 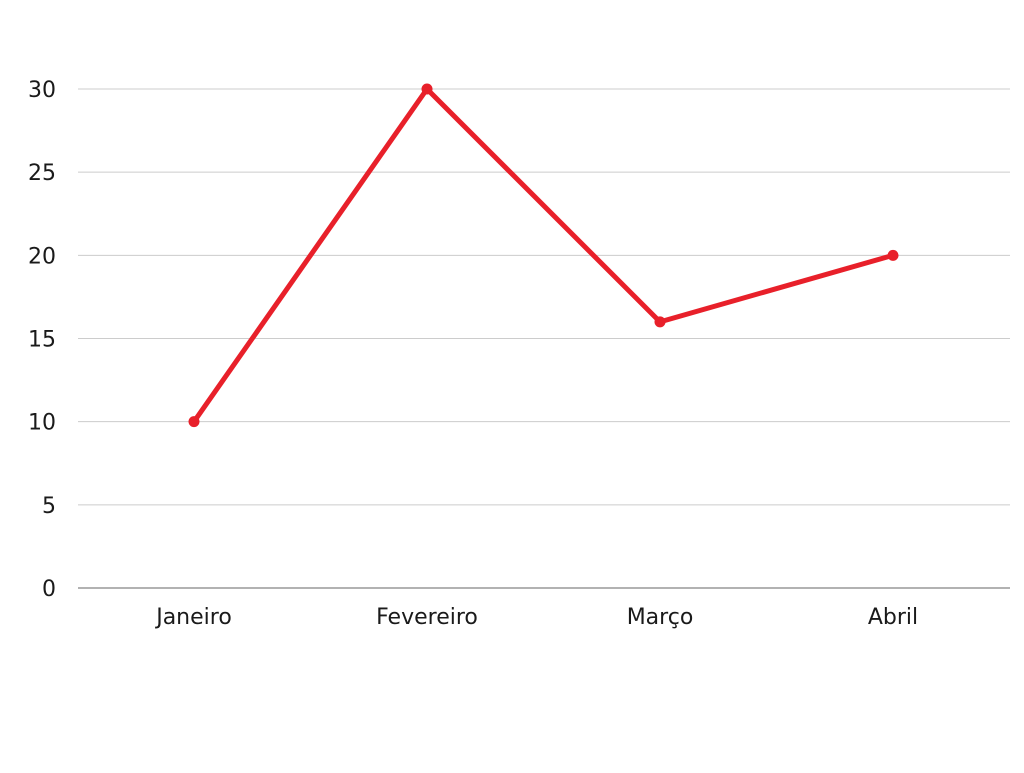 What do you see at coordinates (427, 617) in the screenshot?
I see `x-tick-label: Fevereiro` at bounding box center [427, 617].